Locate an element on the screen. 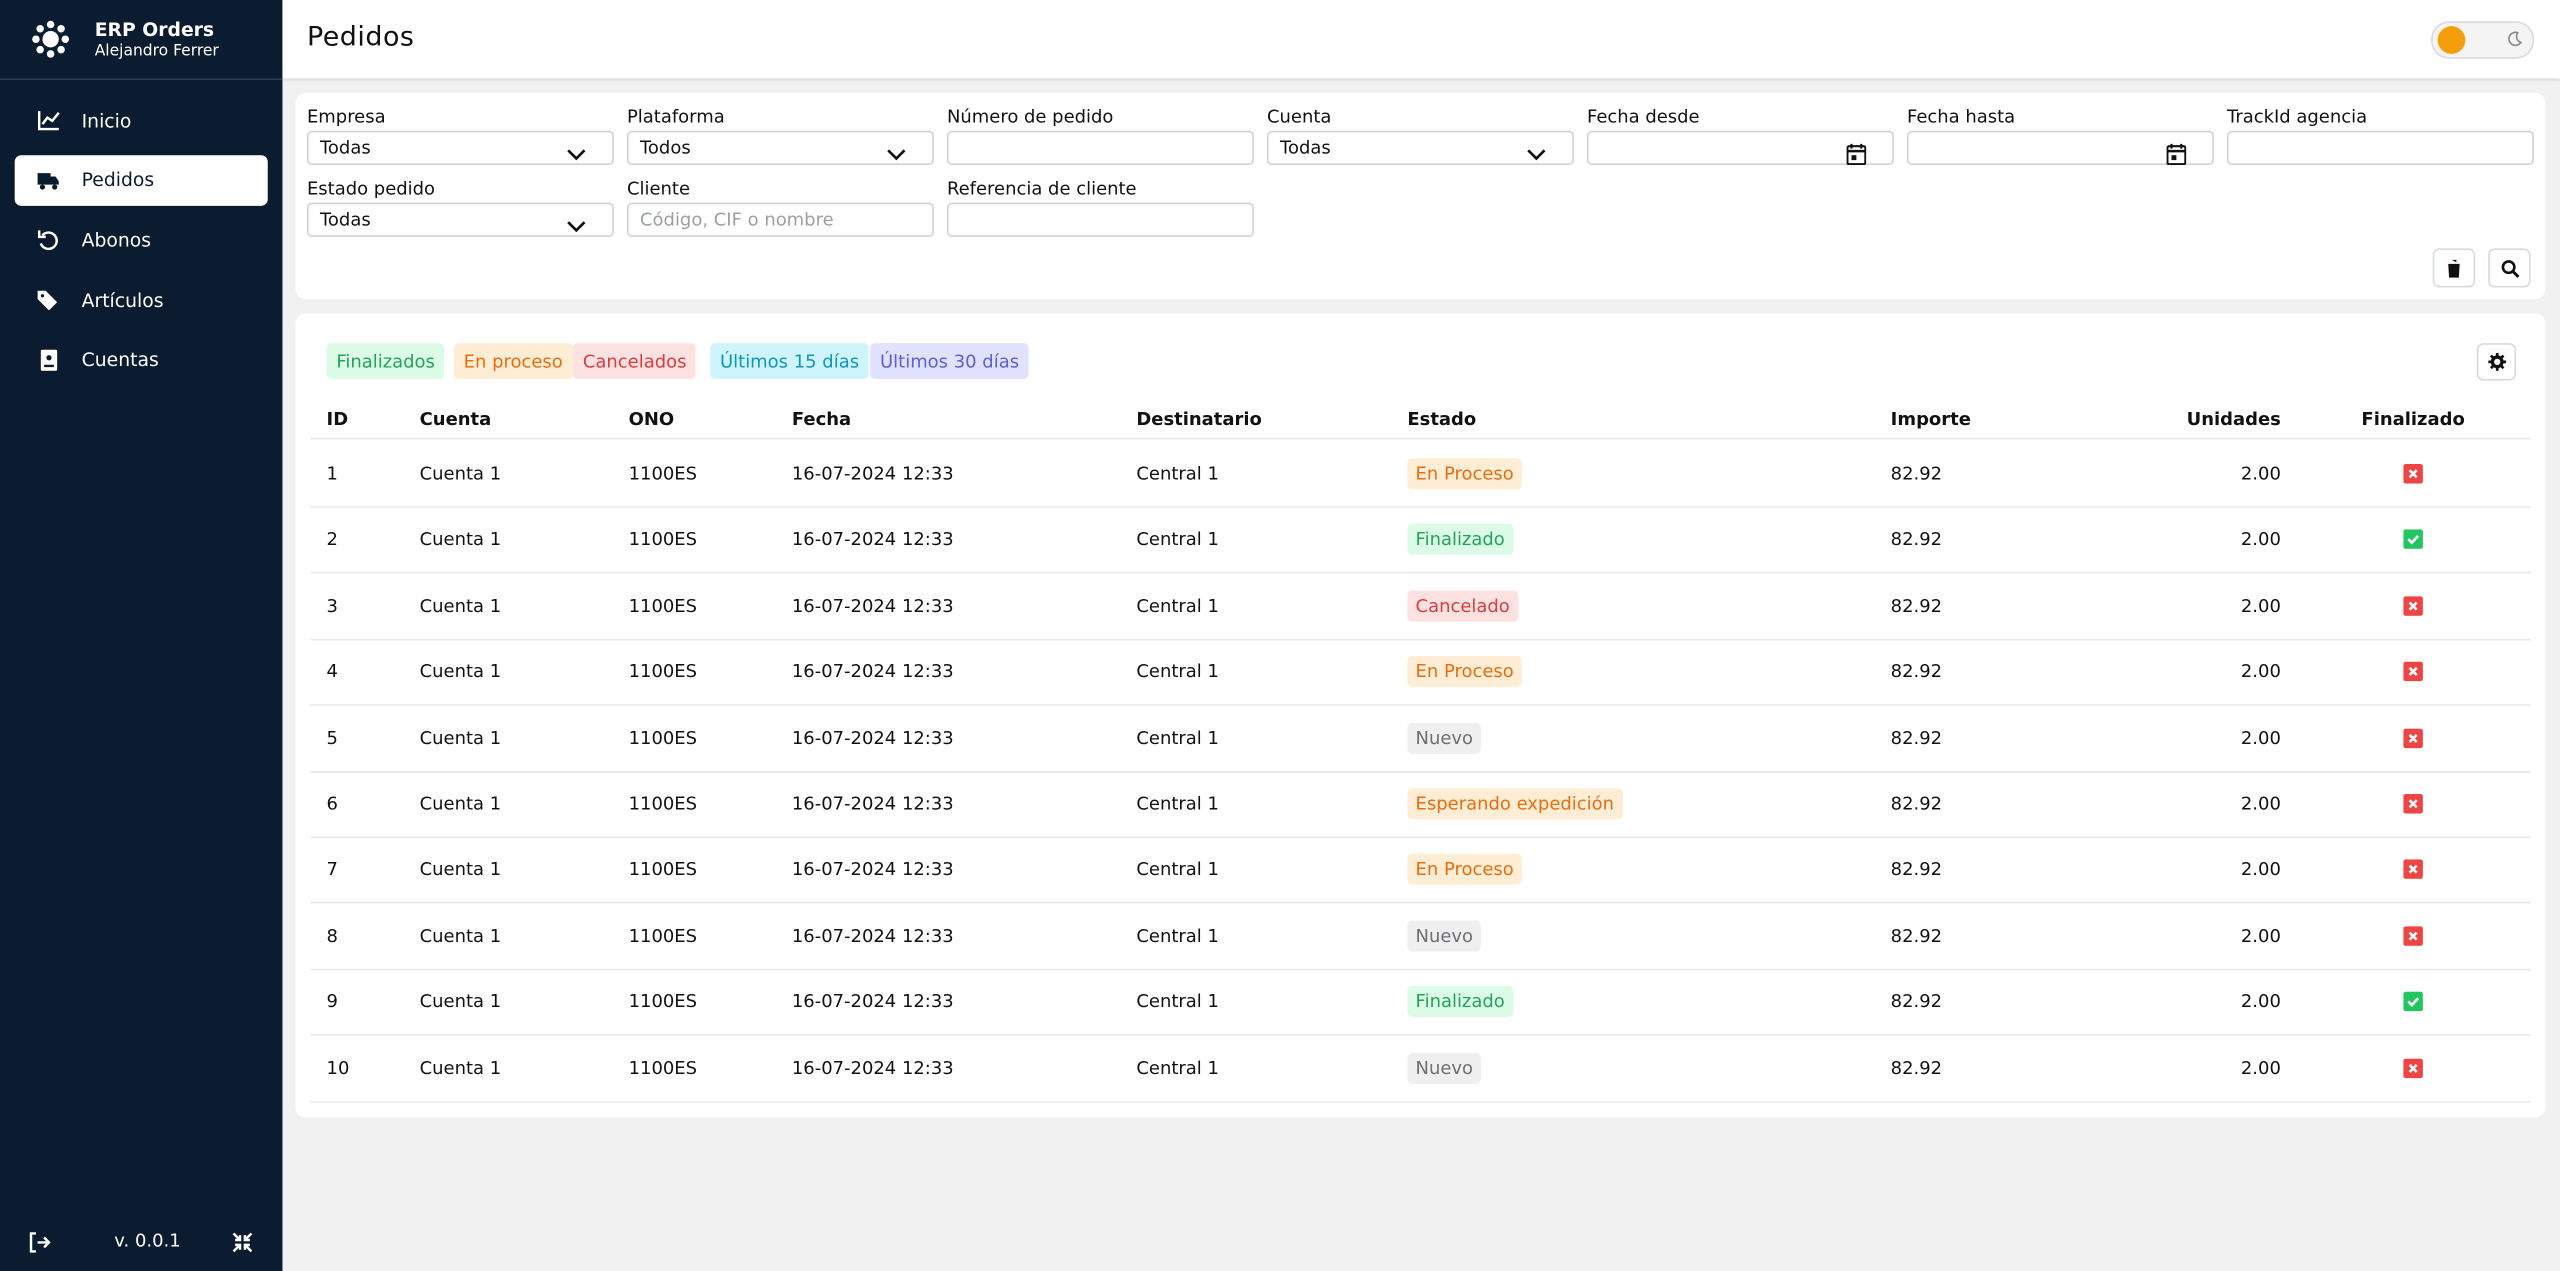  status-badge: Nuevo is located at coordinates (1444, 936).